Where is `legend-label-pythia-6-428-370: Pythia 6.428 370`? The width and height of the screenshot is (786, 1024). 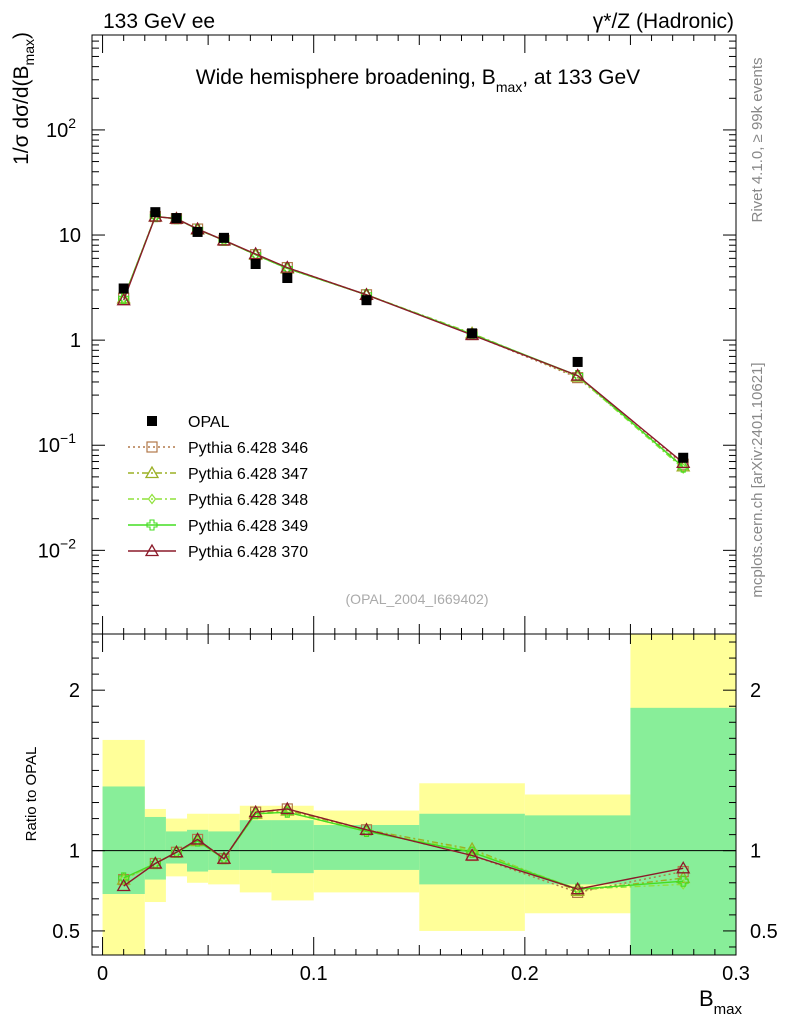
legend-label-pythia-6-428-370: Pythia 6.428 370 is located at coordinates (248, 552).